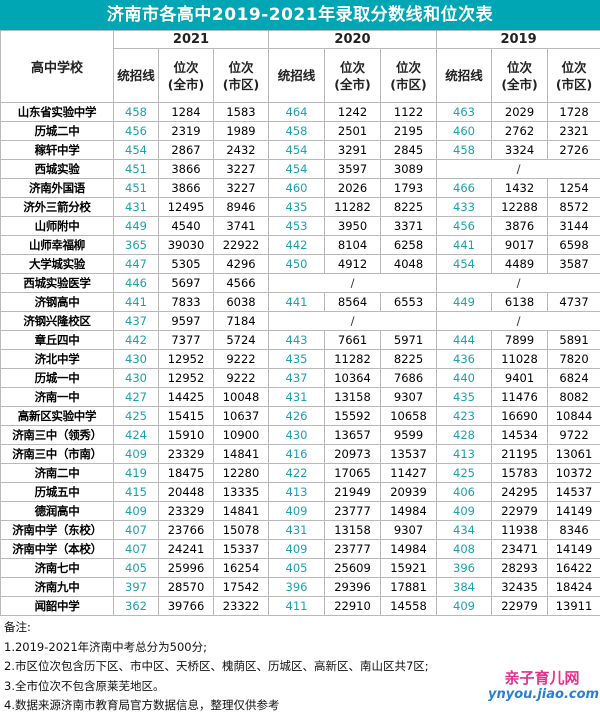 The width and height of the screenshot is (600, 716). I want to click on col-header-score-2020: 统招线, so click(297, 76).